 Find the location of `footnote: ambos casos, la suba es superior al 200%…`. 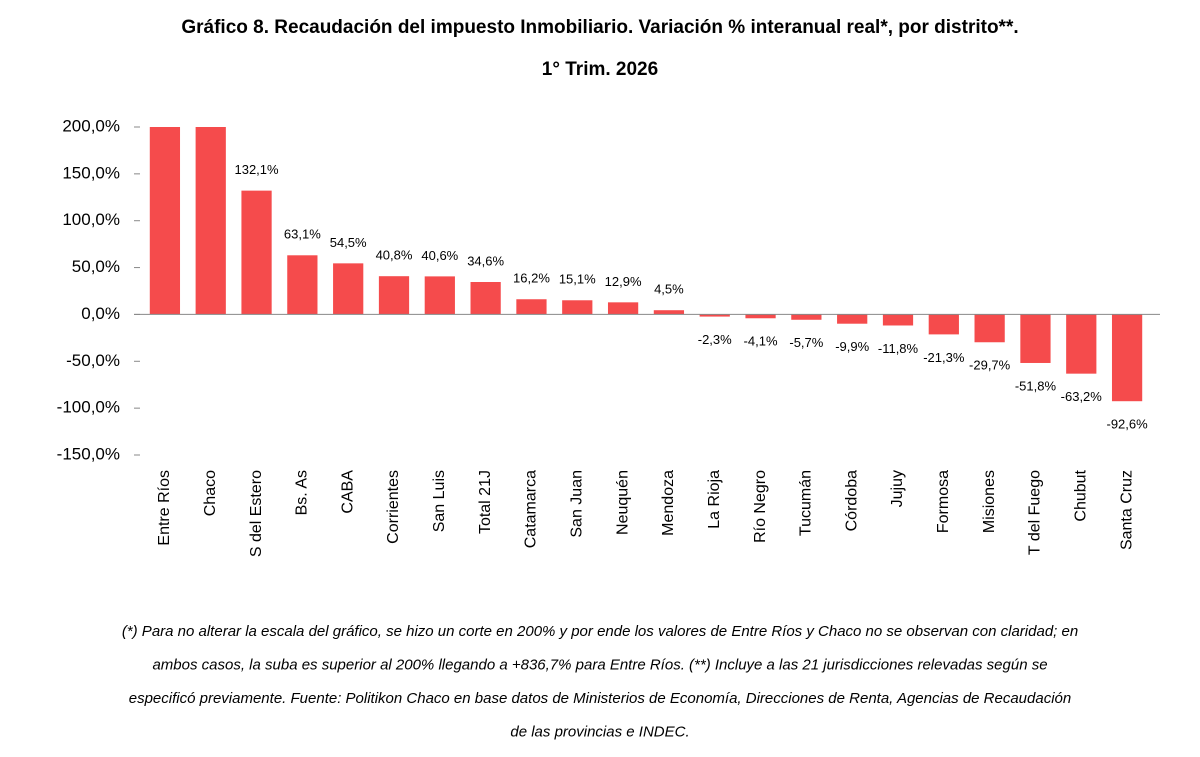

footnote: ambos casos, la suba es superior al 200%… is located at coordinates (599, 664).